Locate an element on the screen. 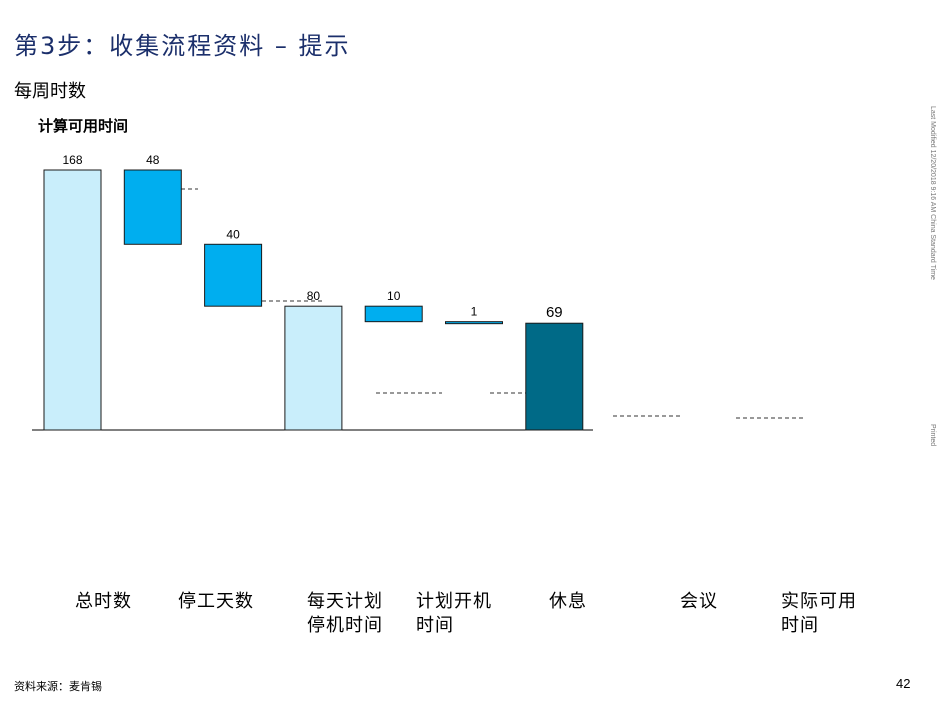  data-label-4: 10 is located at coordinates (394, 296).